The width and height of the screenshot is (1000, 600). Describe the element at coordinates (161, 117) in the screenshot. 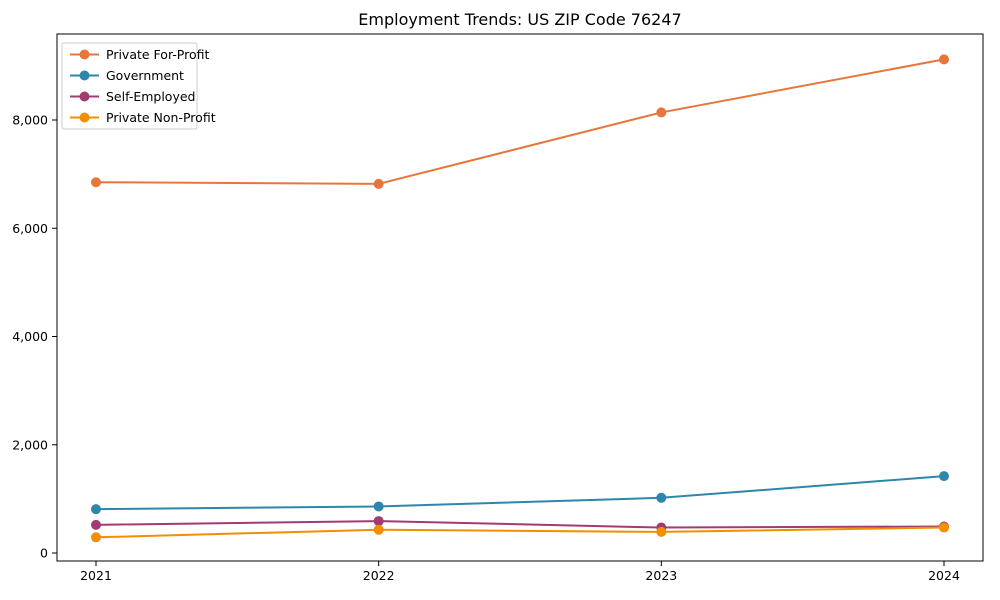

I see `legend-label-private-non-profit: Private Non-Profit` at that location.